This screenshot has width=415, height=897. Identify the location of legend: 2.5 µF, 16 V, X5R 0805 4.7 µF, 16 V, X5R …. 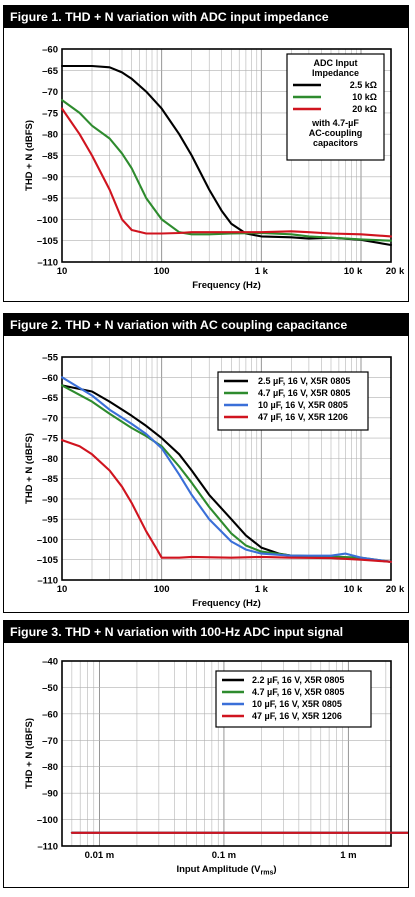
(293, 401).